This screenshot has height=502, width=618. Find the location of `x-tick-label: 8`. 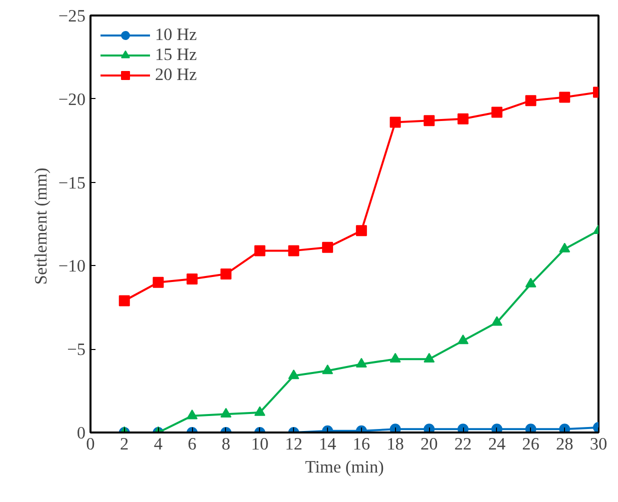

x-tick-label: 8 is located at coordinates (226, 444).